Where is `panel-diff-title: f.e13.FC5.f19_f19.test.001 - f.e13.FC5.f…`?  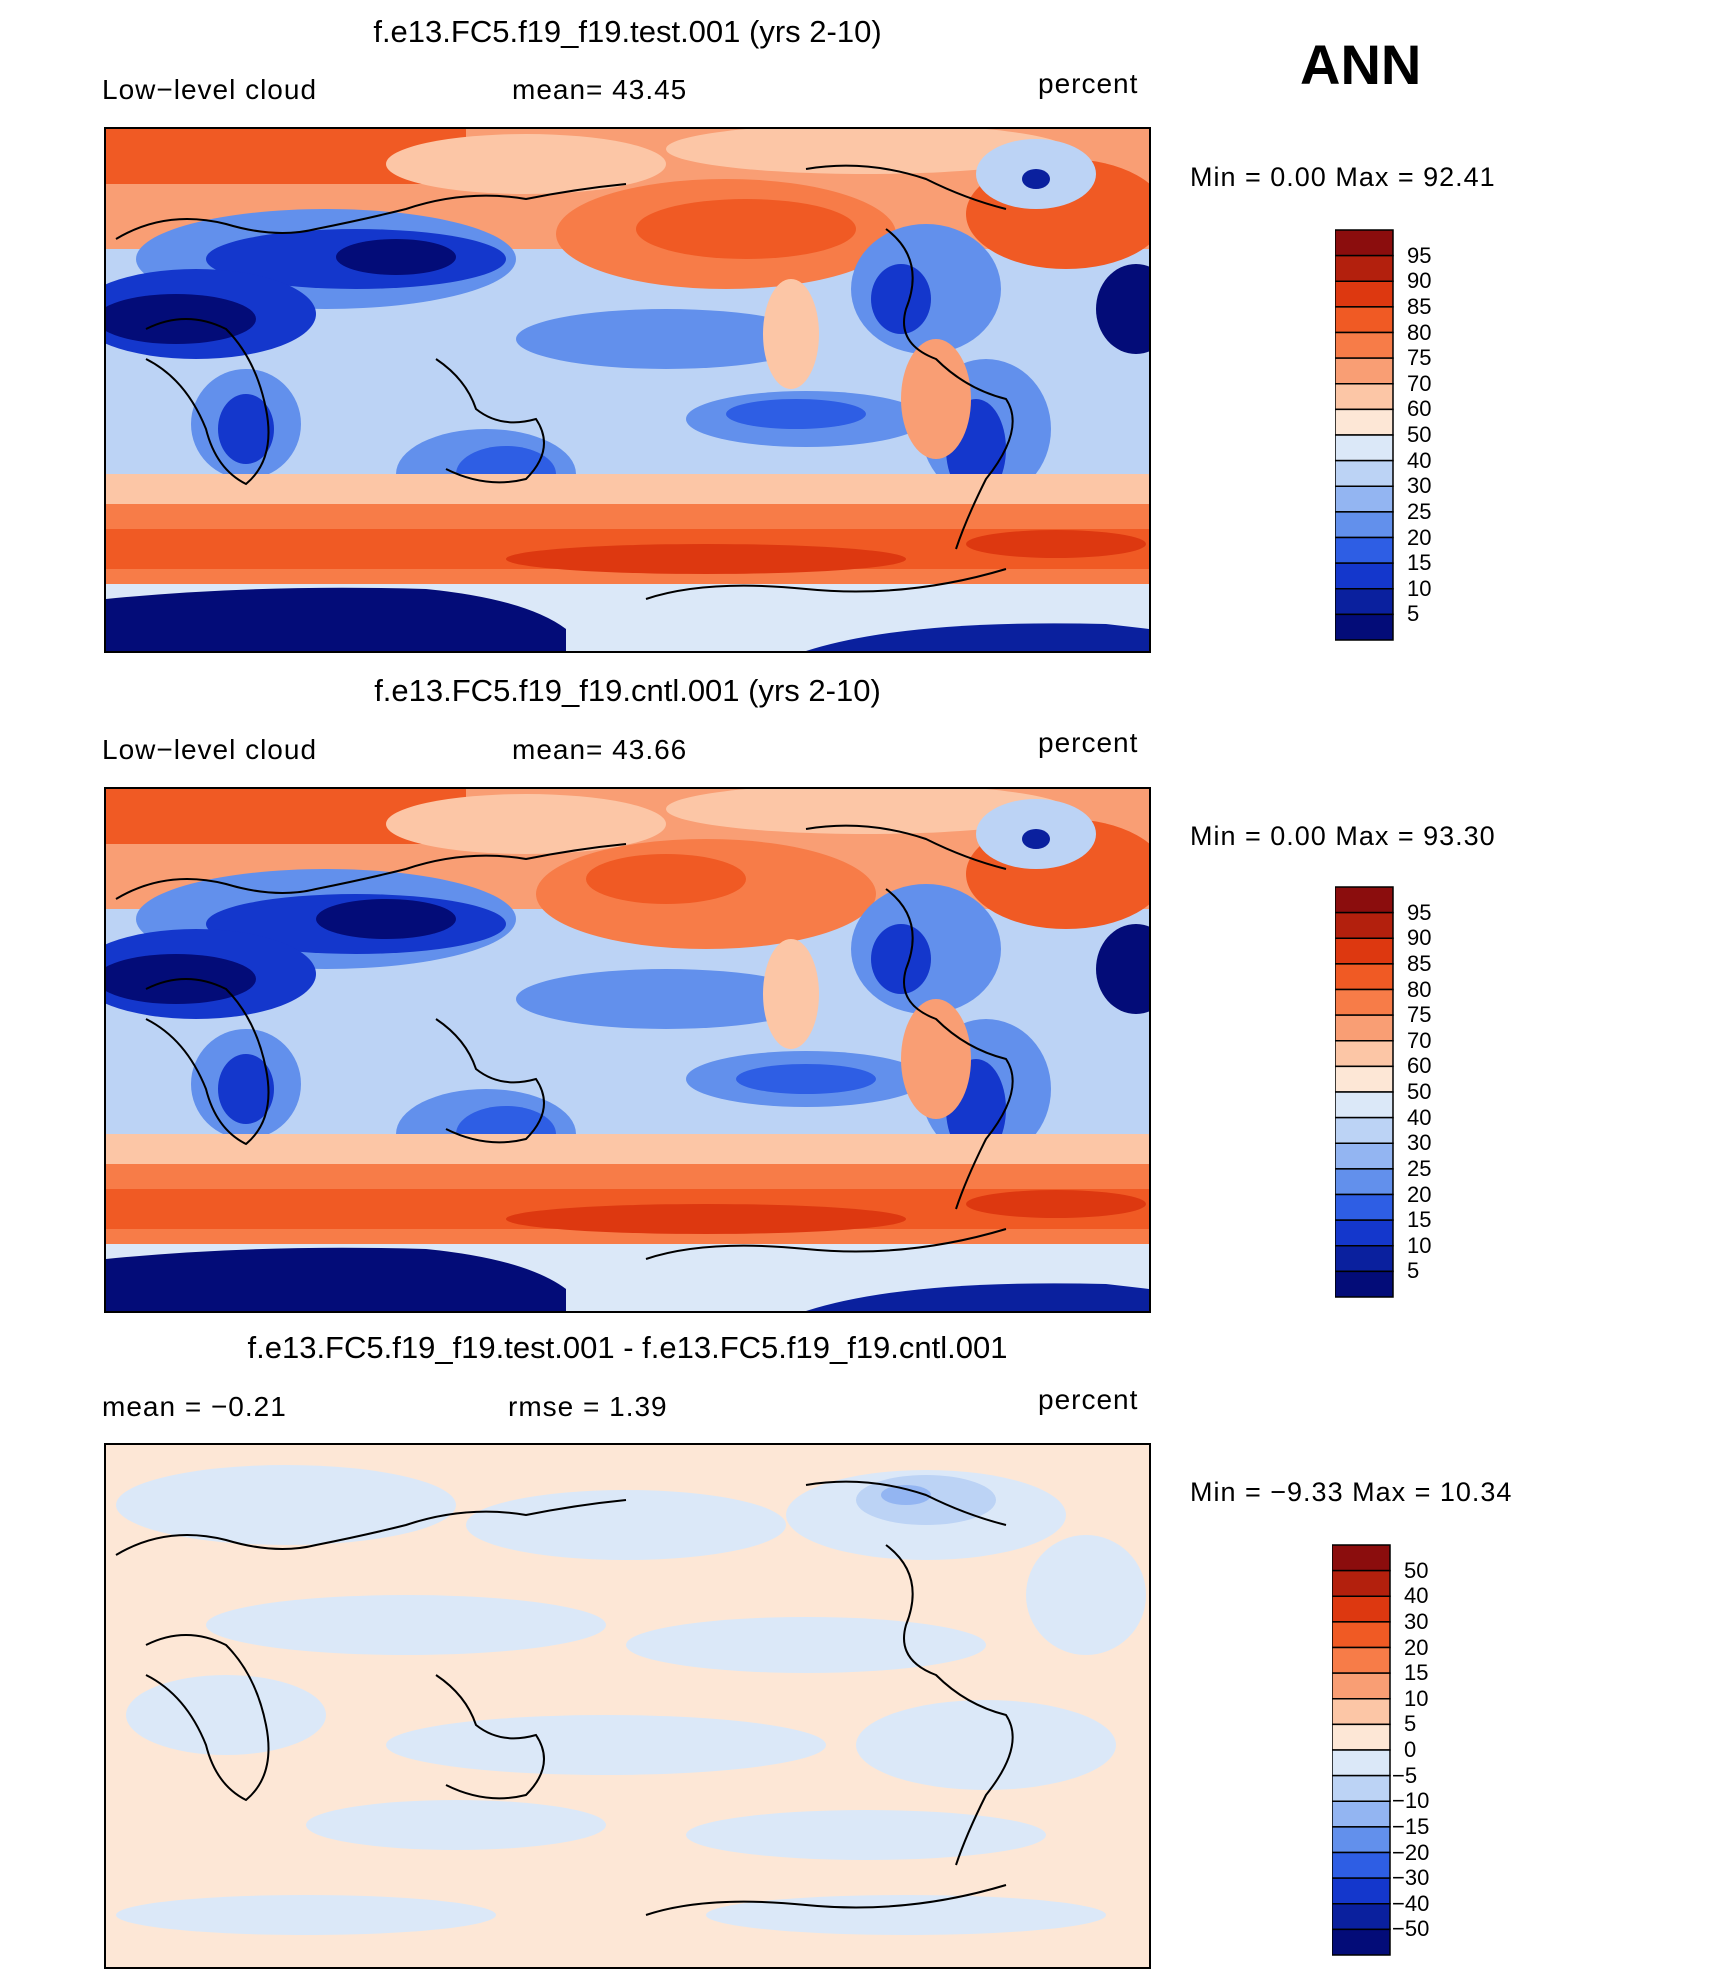 panel-diff-title: f.e13.FC5.f19_f19.test.001 - f.e13.FC5.f… is located at coordinates (627, 1347).